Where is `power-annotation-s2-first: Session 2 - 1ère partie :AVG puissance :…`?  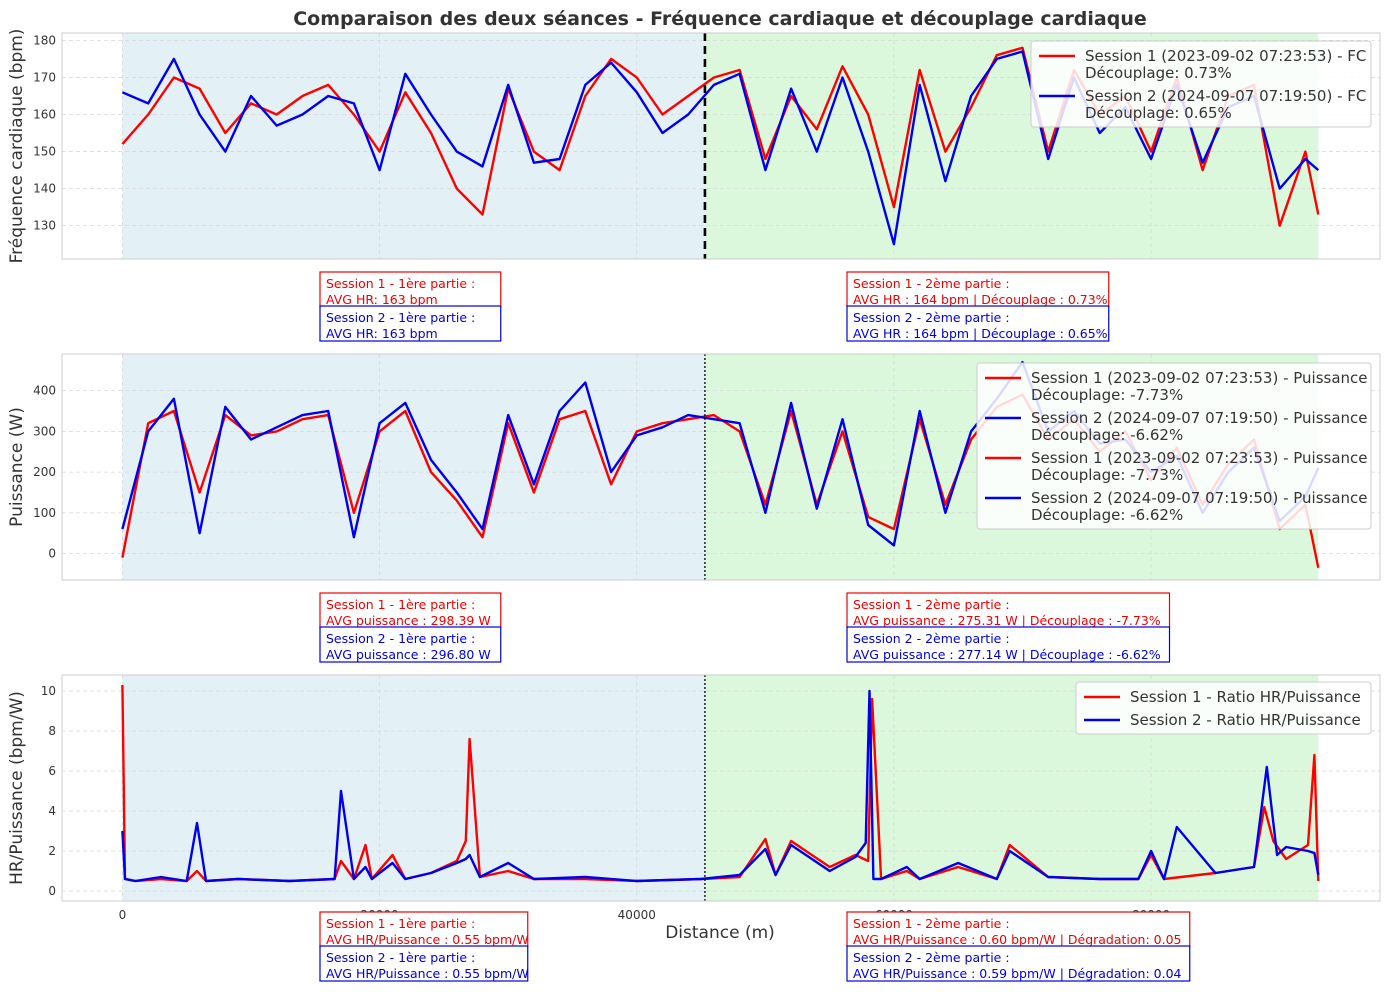 power-annotation-s2-first: Session 2 - 1ère partie :AVG puissance :… is located at coordinates (410, 644).